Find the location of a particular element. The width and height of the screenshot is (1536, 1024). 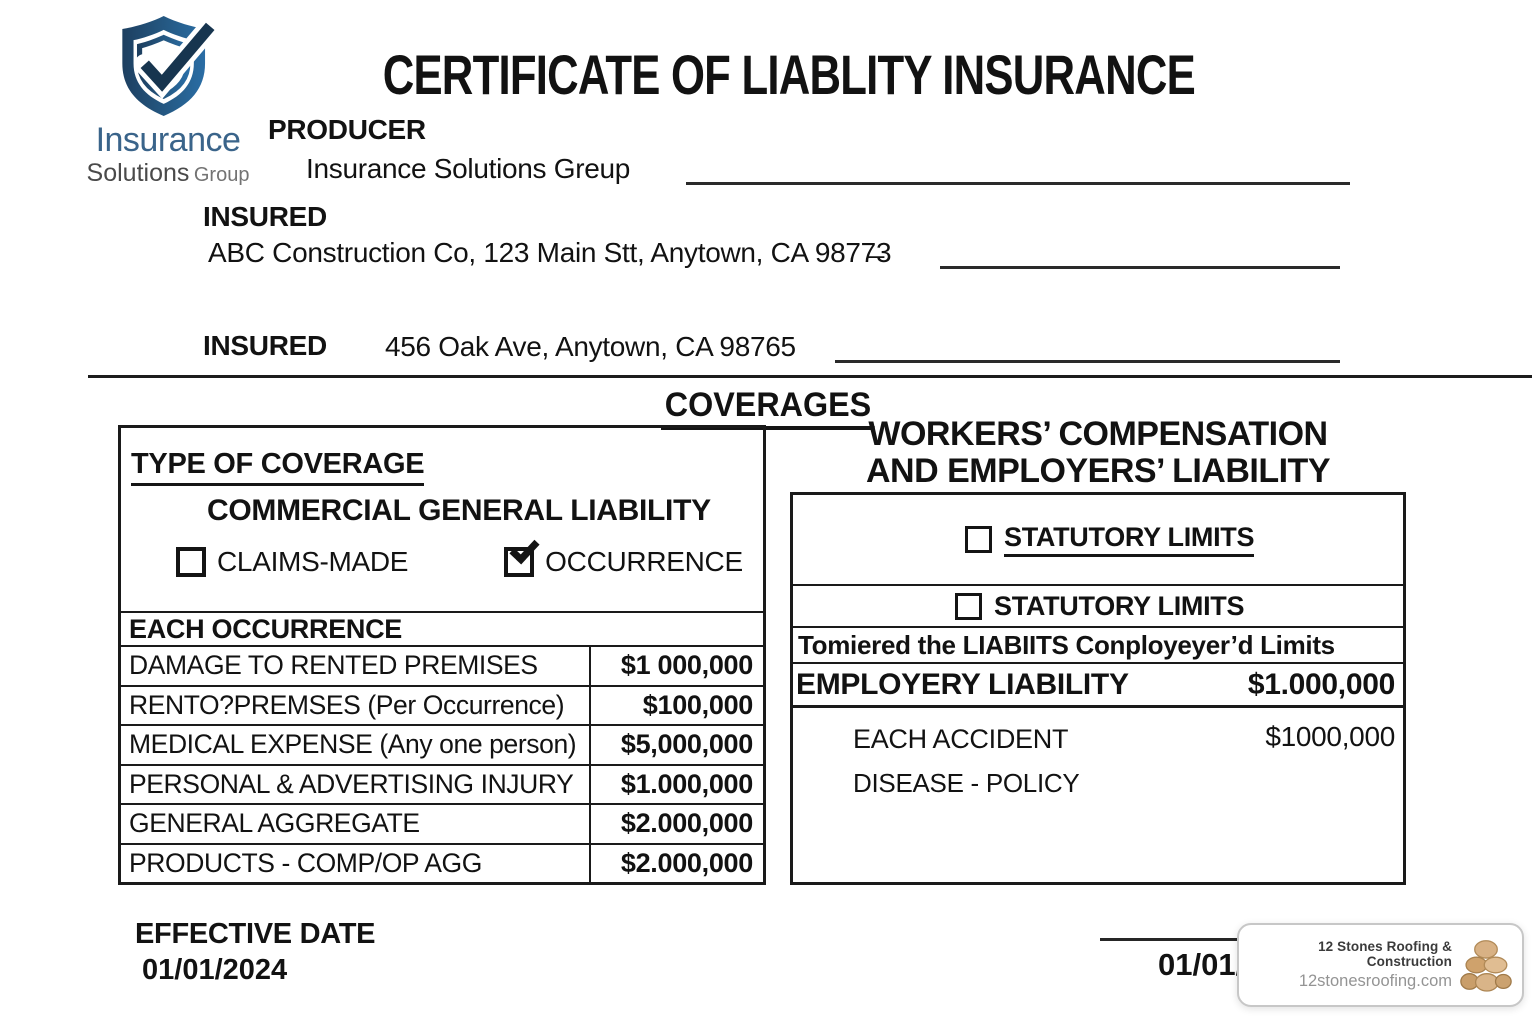

statutory-limits-row-2: STATUTORY LIMITS is located at coordinates (1098, 607).